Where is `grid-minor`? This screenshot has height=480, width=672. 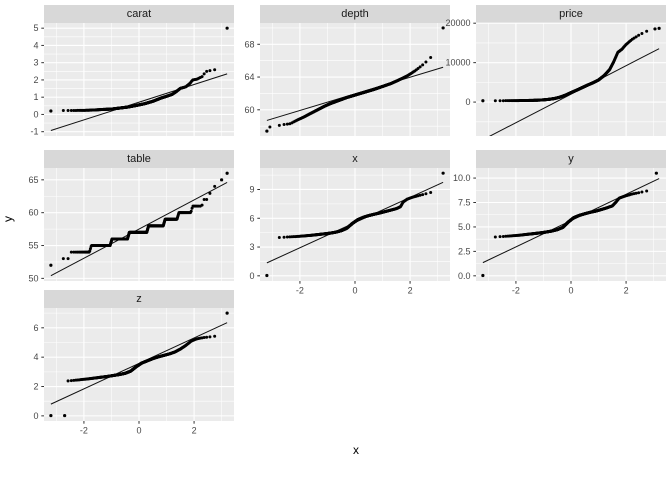
grid-minor is located at coordinates (139, 224).